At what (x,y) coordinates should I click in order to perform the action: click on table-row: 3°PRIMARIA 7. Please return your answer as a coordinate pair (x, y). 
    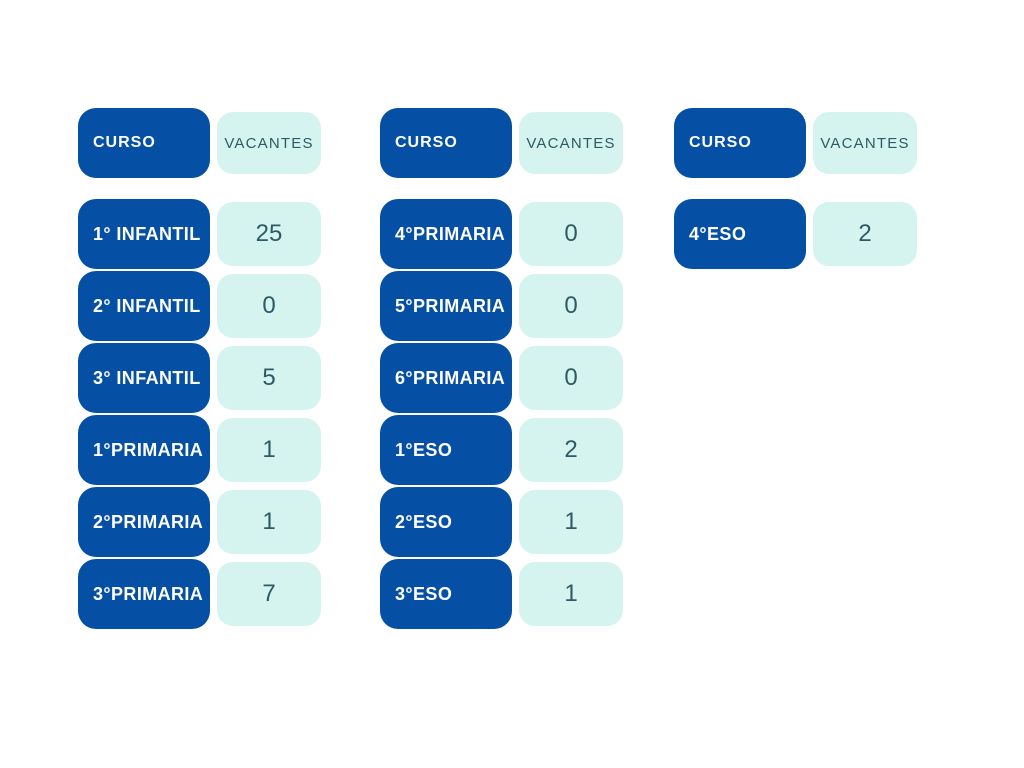
    Looking at the image, I should click on (199, 594).